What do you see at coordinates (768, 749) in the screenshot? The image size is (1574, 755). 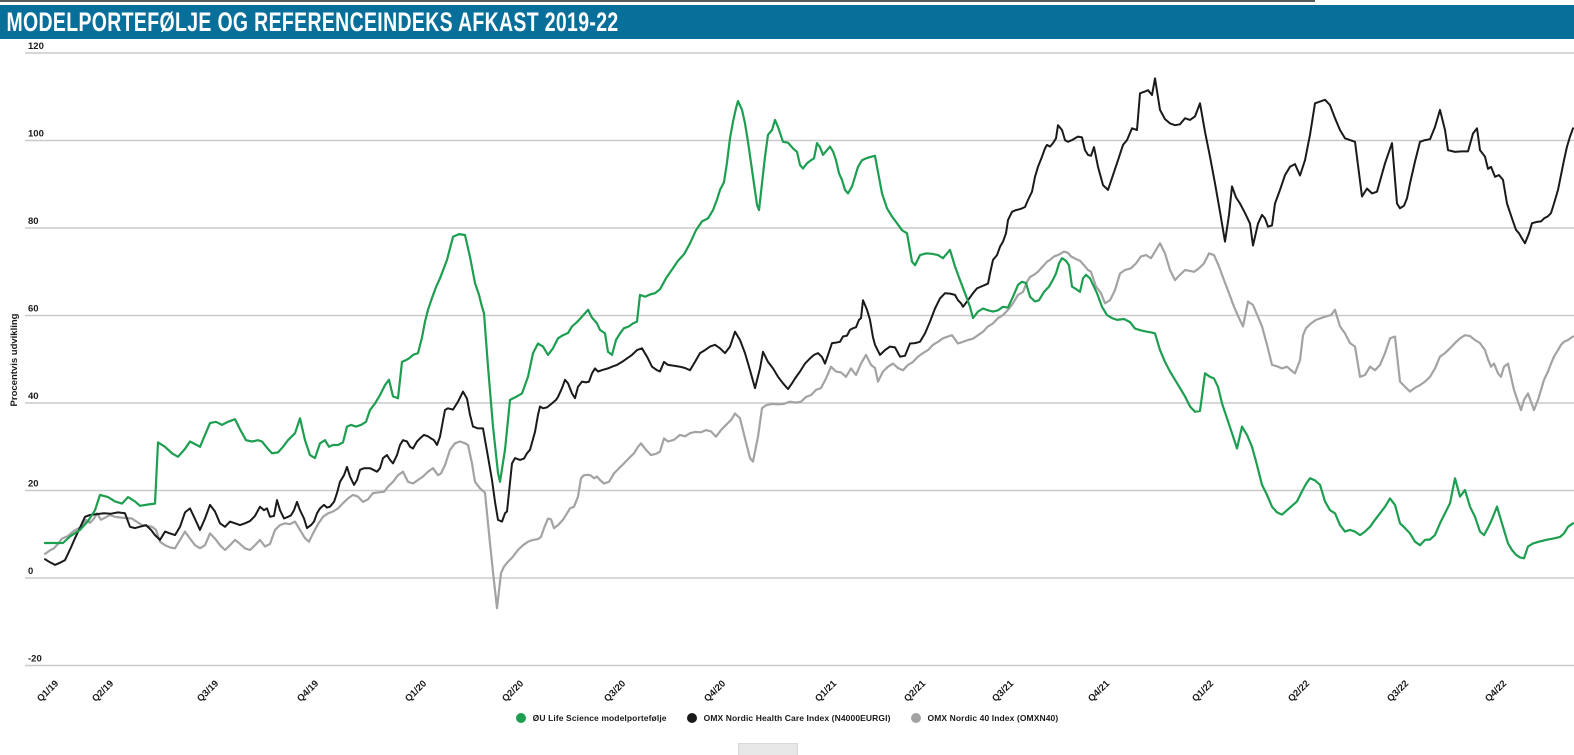 I see `partial-bottom-element` at bounding box center [768, 749].